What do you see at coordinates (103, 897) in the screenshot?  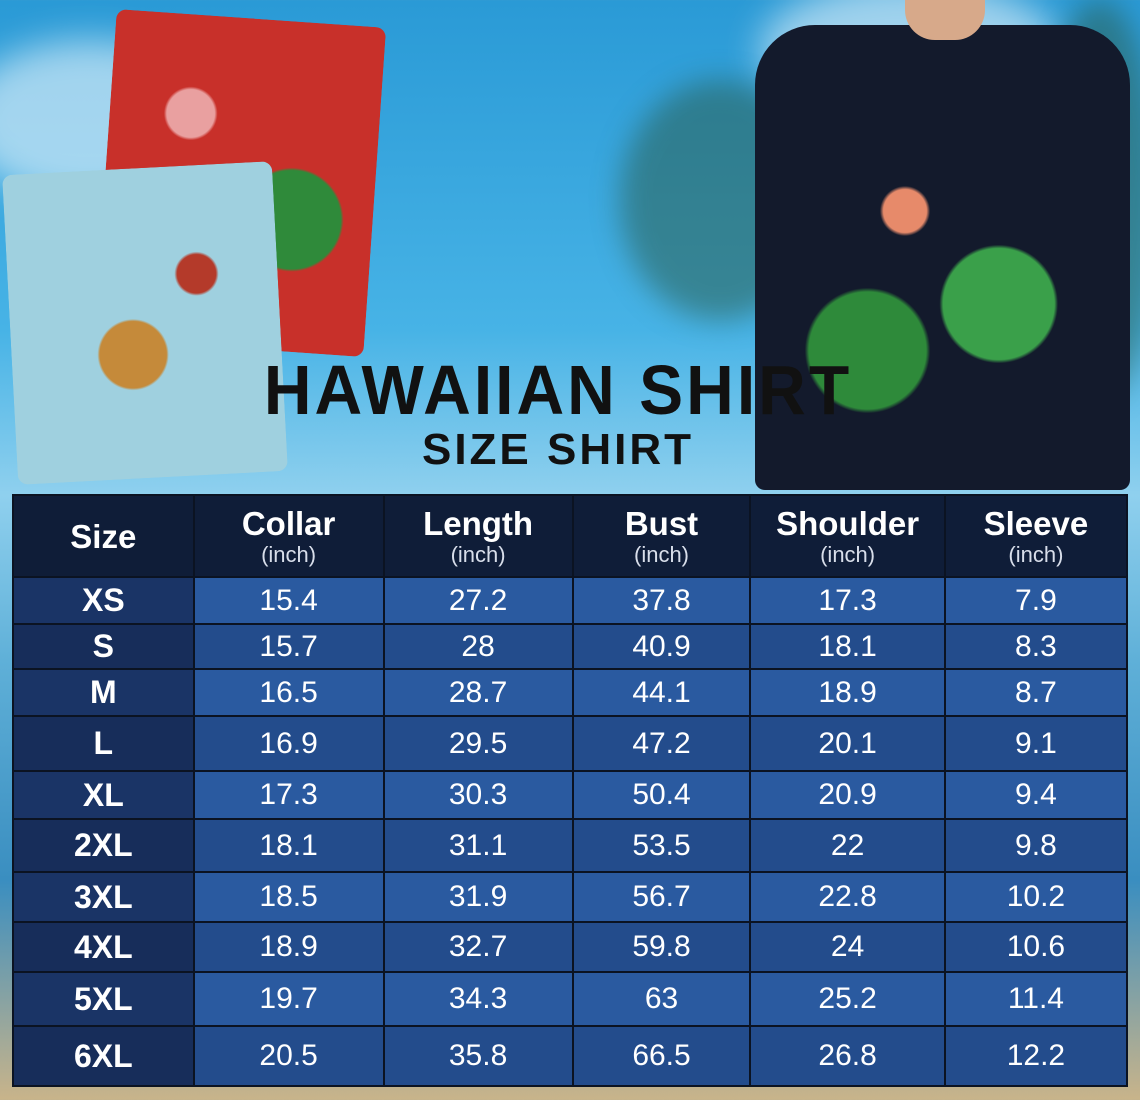 I see `size-cell: 3XL` at bounding box center [103, 897].